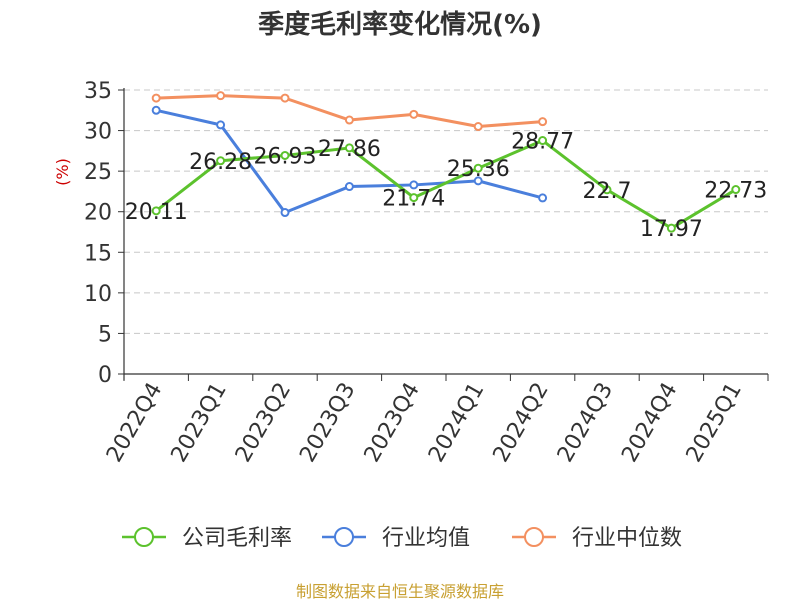 This screenshot has width=800, height=602. What do you see at coordinates (520, 423) in the screenshot?
I see `x-tick-label: 2024Q2` at bounding box center [520, 423].